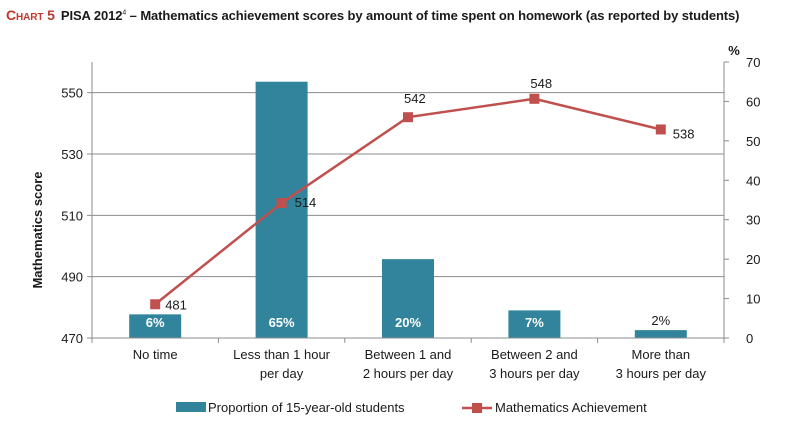  I want to click on score-label: 542, so click(415, 98).